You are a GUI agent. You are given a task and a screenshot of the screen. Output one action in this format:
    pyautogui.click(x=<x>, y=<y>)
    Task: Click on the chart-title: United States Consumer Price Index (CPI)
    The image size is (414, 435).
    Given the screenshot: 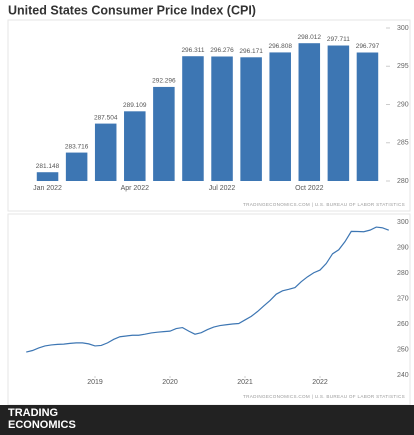 What is the action you would take?
    pyautogui.click(x=132, y=10)
    